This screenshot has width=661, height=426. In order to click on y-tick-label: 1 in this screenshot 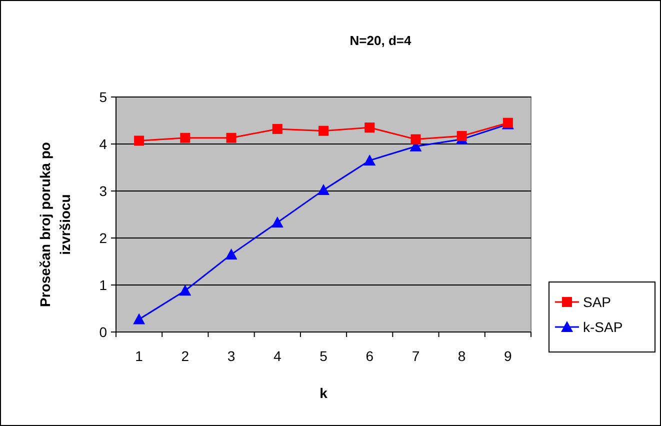, I will do `click(103, 285)`.